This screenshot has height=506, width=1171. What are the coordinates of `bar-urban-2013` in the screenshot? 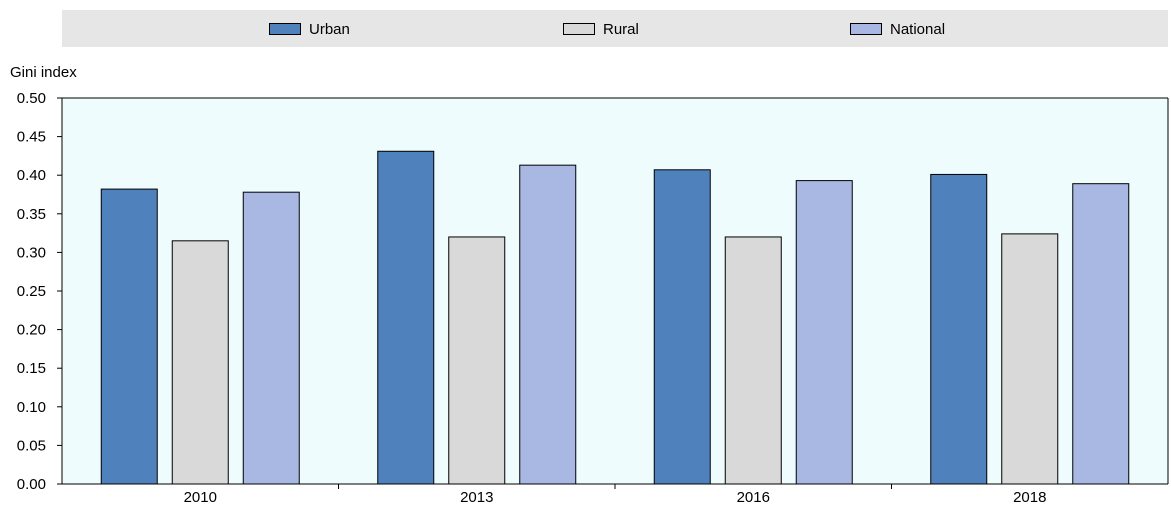 It's located at (406, 317).